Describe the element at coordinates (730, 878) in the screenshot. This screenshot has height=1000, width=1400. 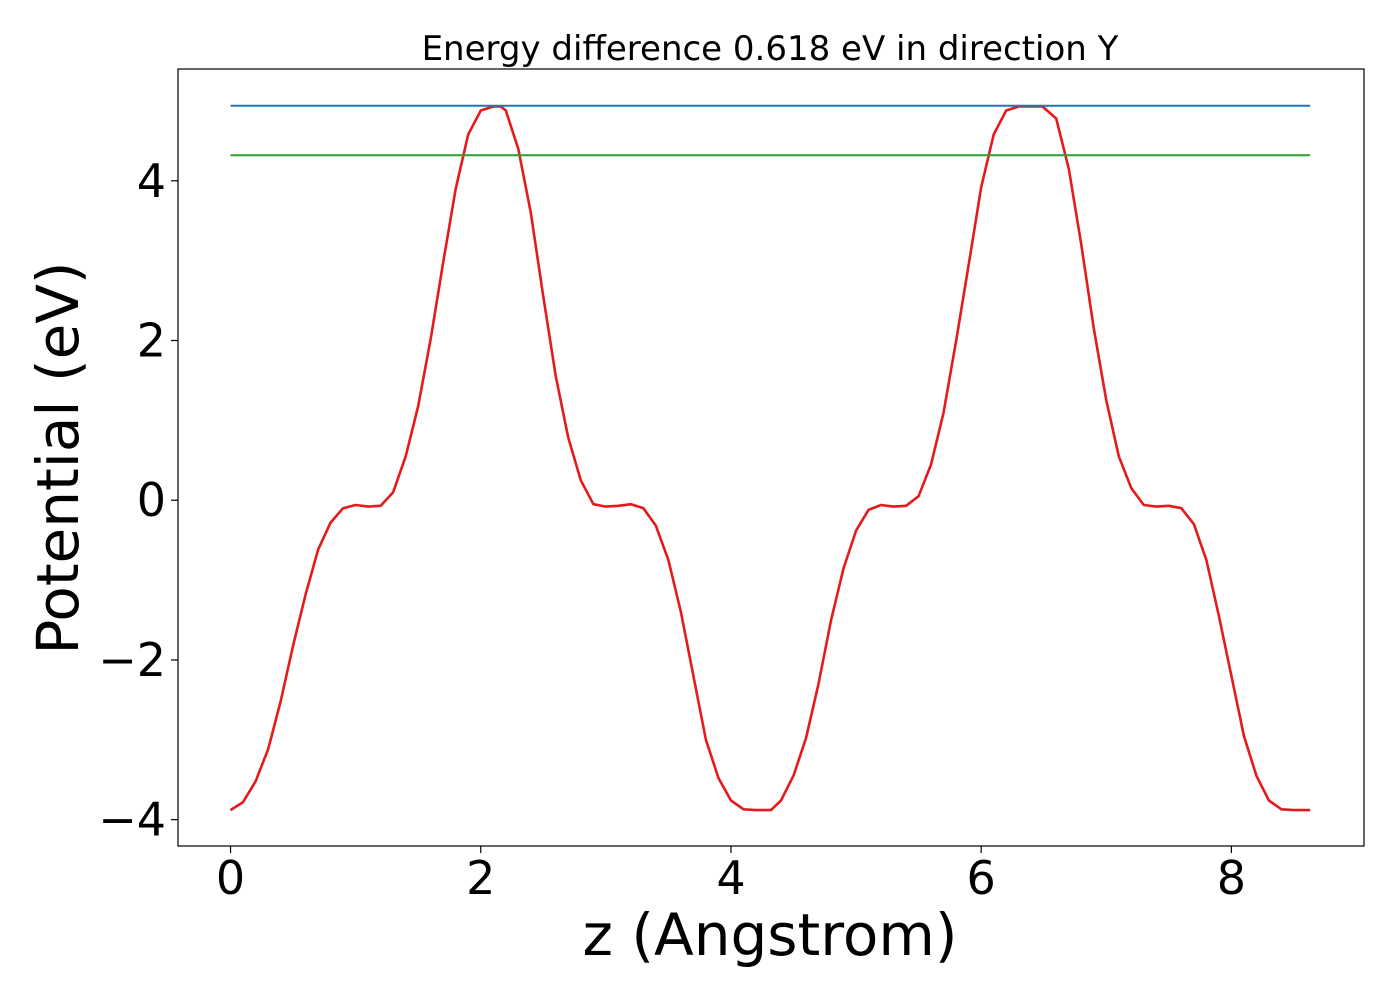
I see `x-tick-label: 4` at that location.